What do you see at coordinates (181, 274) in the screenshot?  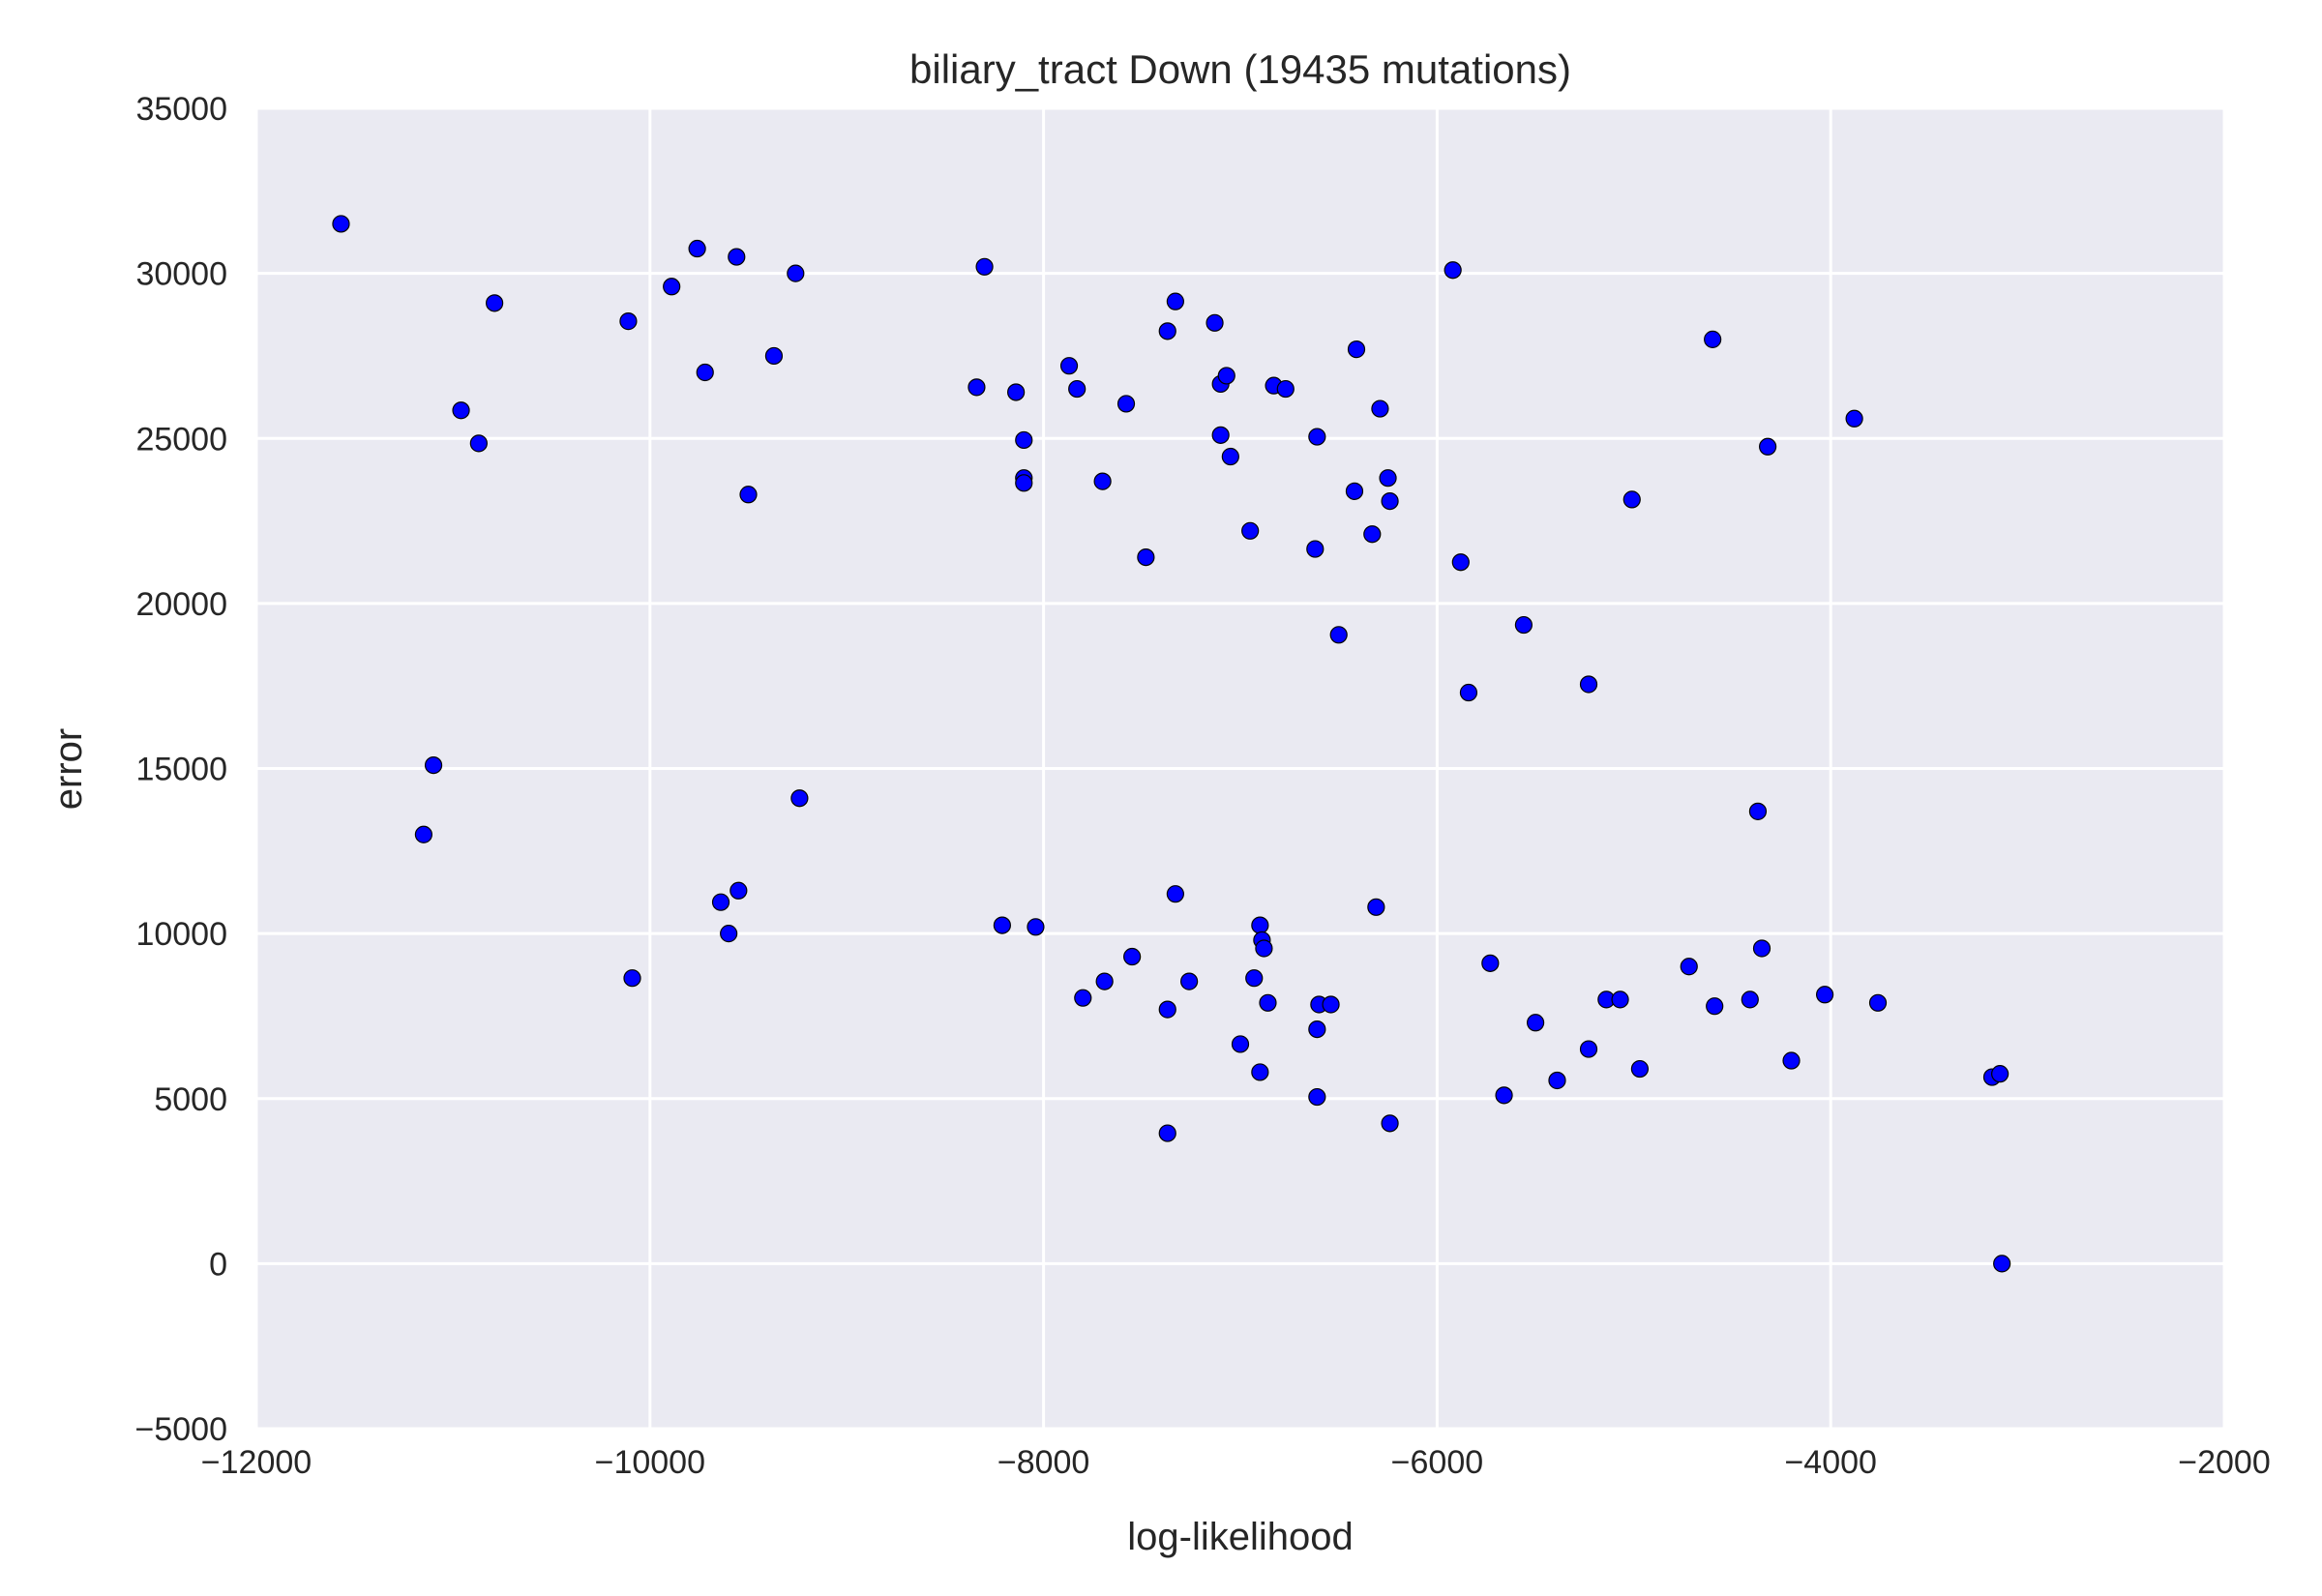 I see `y-tick-label: 30000` at bounding box center [181, 274].